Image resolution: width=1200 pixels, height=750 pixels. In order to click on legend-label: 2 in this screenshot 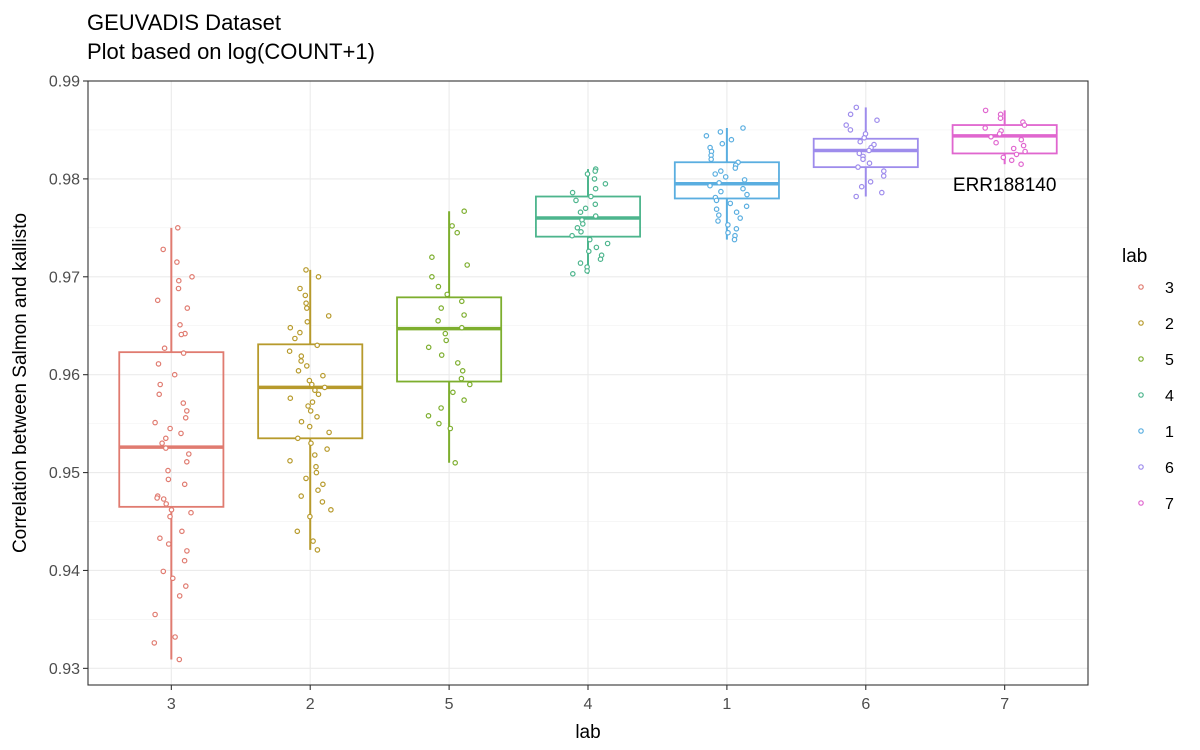, I will do `click(1169, 324)`.